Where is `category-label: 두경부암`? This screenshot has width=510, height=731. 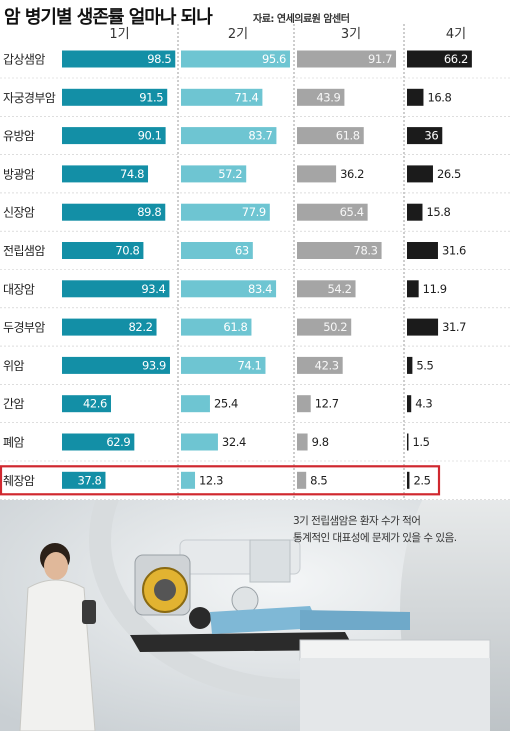
category-label: 두경부암 is located at coordinates (24, 328).